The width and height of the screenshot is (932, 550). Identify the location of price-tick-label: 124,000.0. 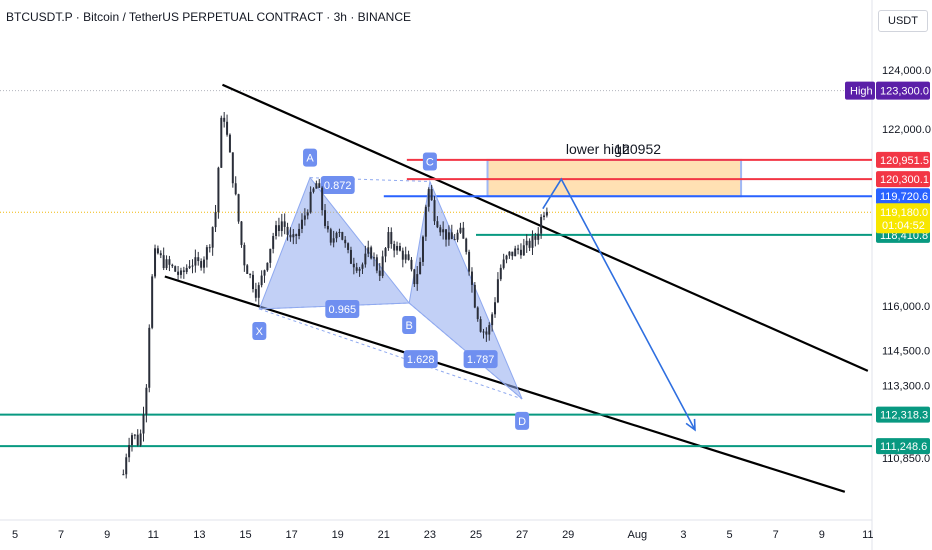
(906, 71).